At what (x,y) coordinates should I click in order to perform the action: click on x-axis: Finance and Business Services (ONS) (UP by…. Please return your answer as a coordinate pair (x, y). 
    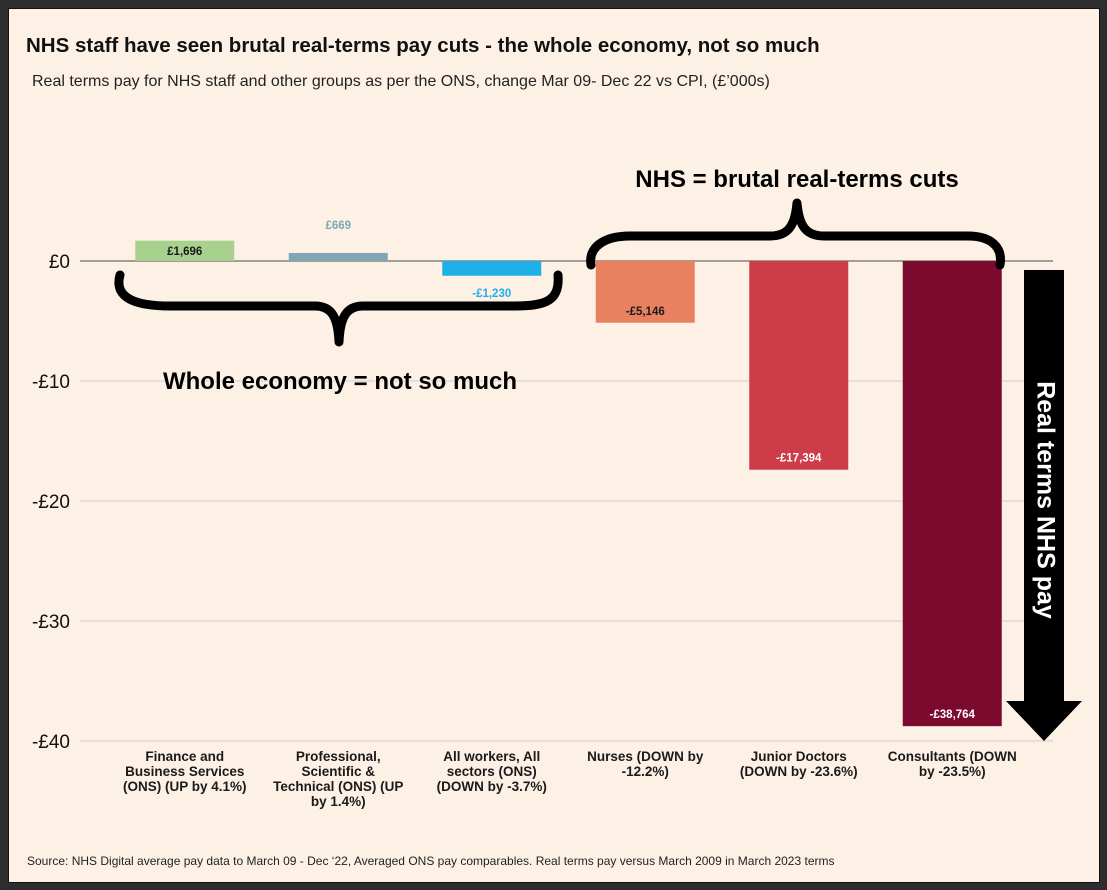
    Looking at the image, I should click on (570, 779).